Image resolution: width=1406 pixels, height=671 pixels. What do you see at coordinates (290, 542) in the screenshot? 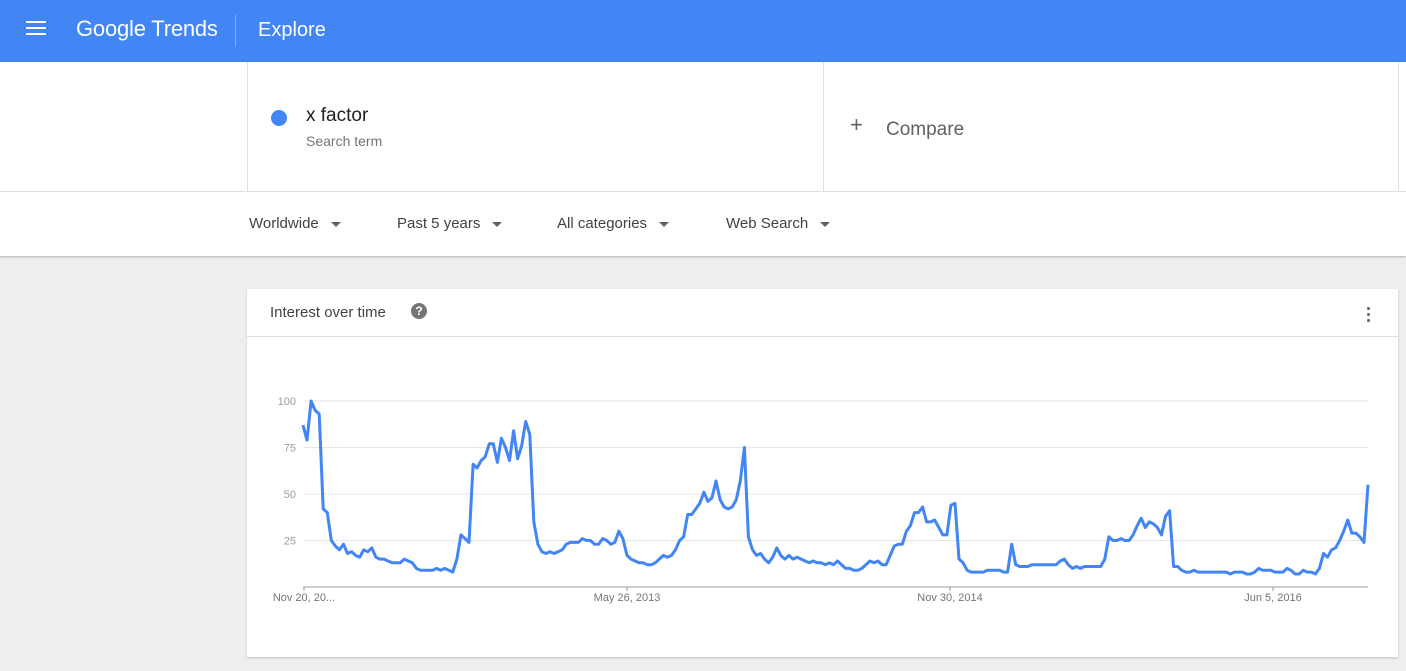
I see `y-tick-label: 25` at bounding box center [290, 542].